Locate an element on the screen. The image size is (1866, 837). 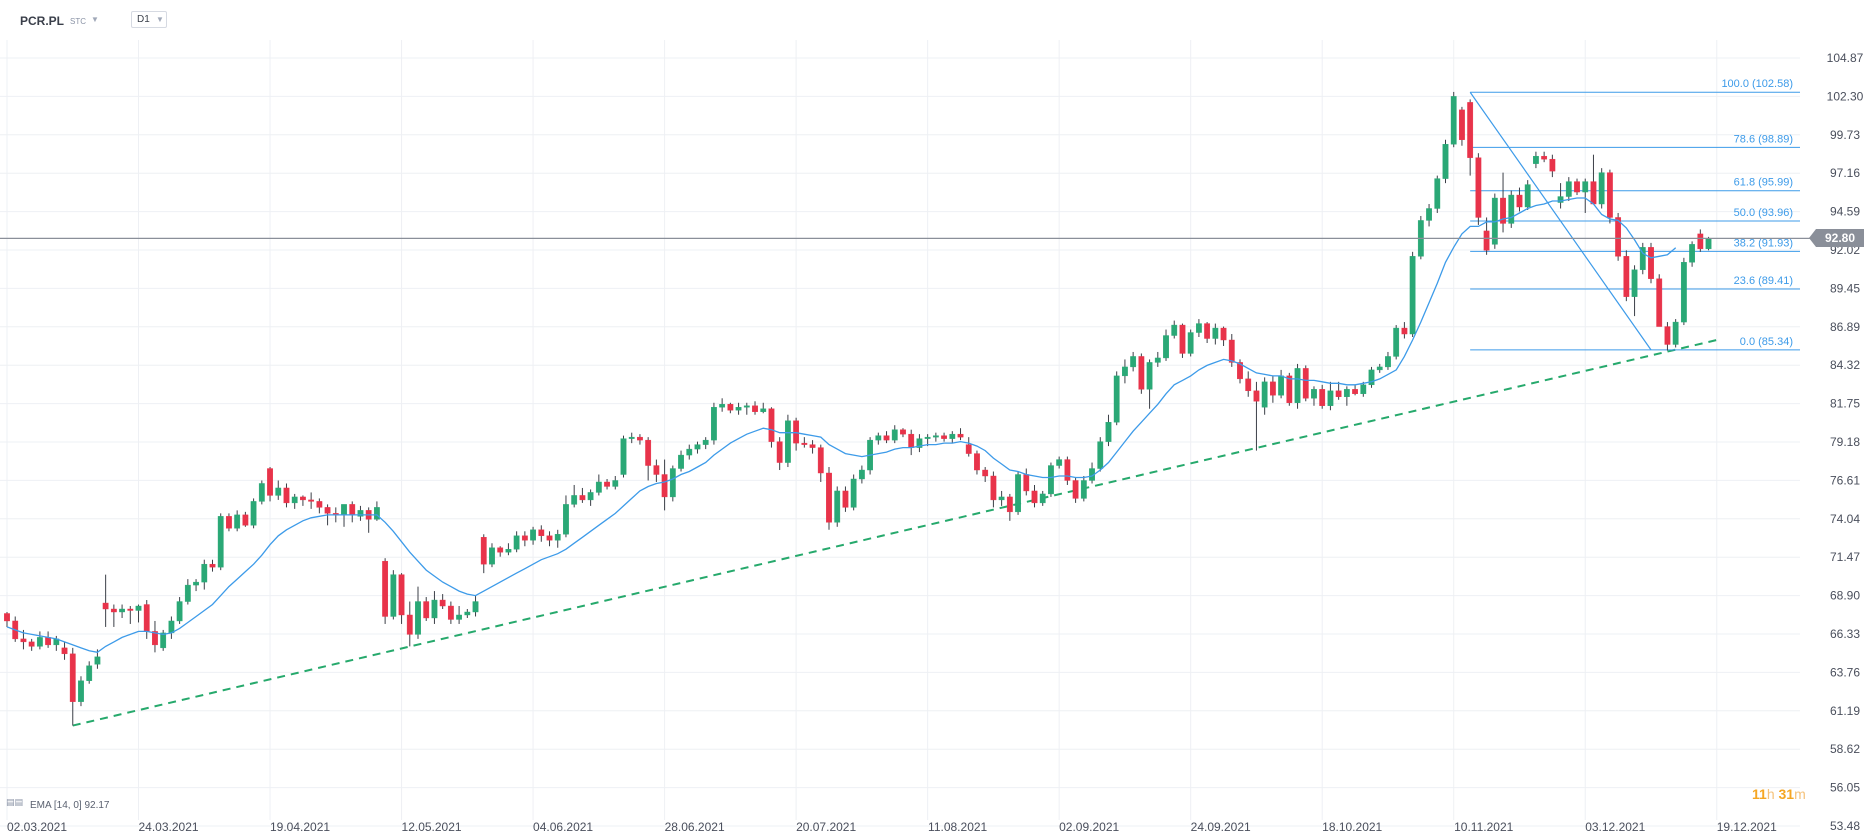
x-tick-label: 02.09.2021 is located at coordinates (1089, 827).